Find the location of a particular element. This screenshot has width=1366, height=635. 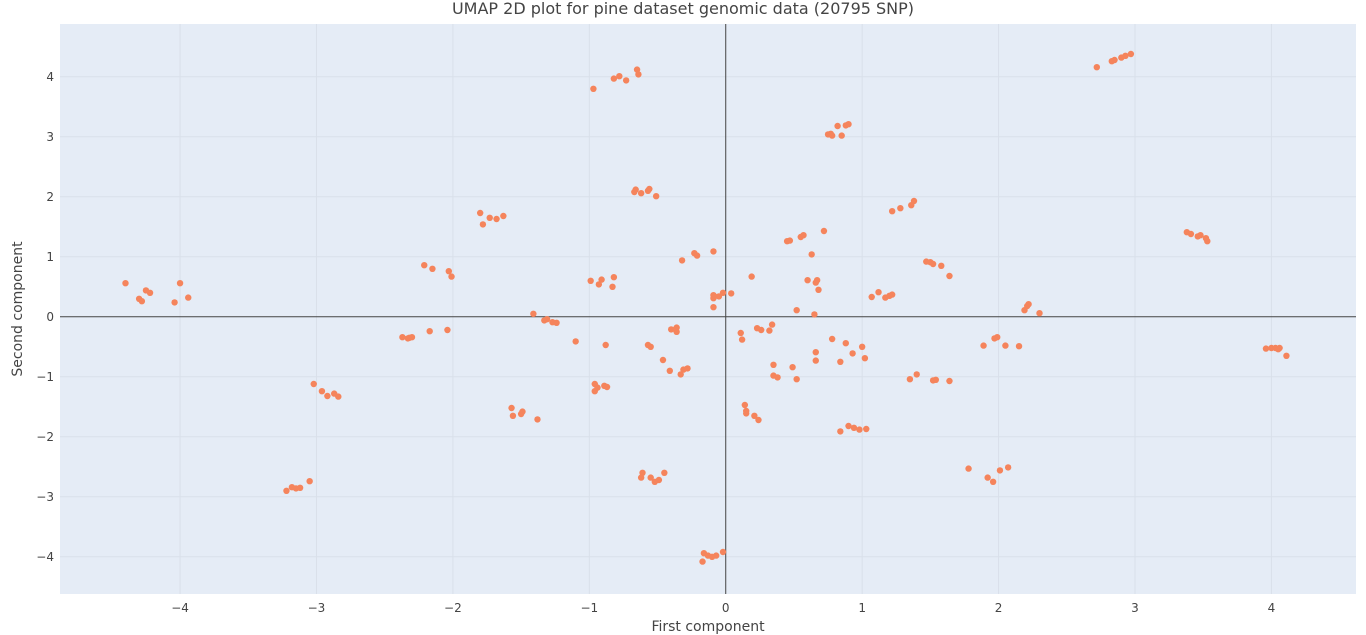

x-axis-label: First component is located at coordinates (708, 627).